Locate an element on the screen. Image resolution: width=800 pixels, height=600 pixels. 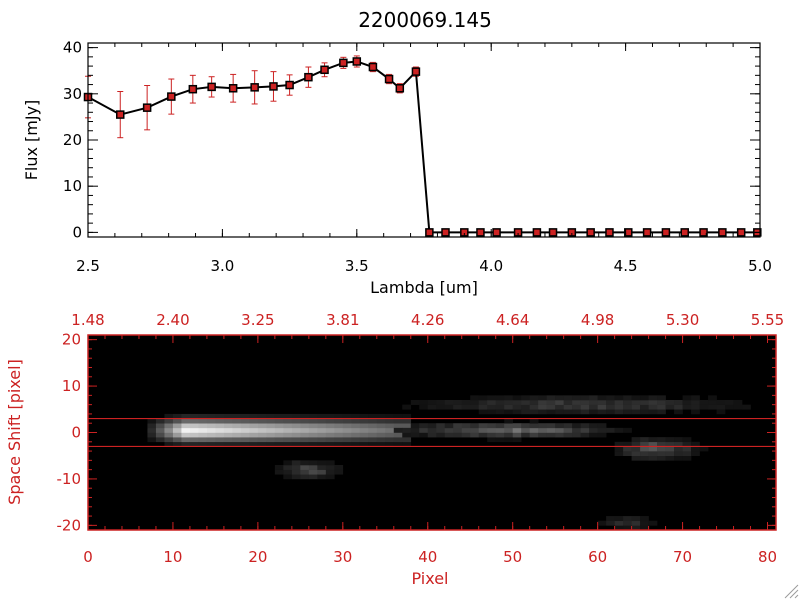
x-tick-label: 5.0 is located at coordinates (760, 266).